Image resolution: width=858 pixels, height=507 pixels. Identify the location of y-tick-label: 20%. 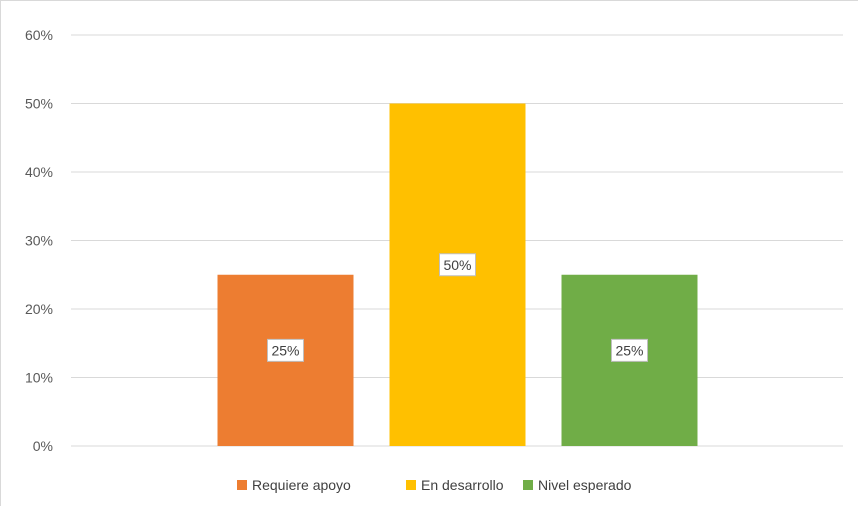
(39, 309).